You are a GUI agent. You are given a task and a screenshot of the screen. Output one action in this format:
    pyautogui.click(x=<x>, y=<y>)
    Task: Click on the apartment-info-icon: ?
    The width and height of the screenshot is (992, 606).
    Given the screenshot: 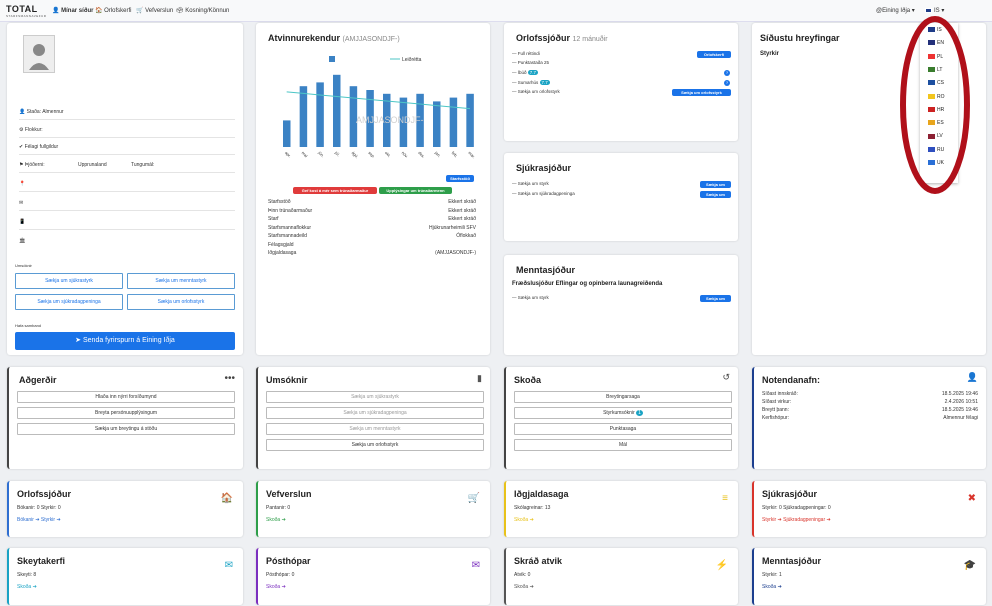 What is the action you would take?
    pyautogui.click(x=727, y=73)
    